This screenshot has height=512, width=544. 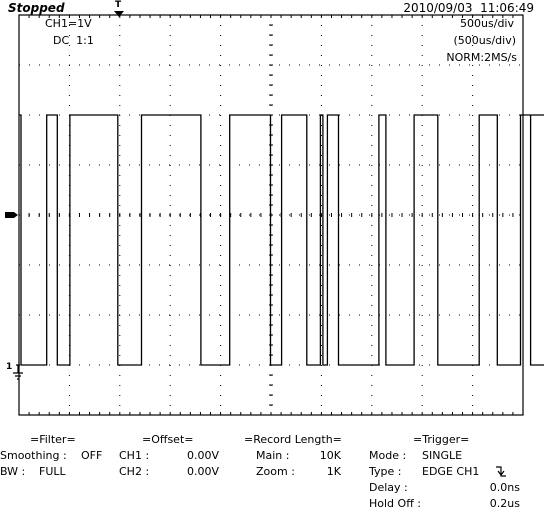 I want to click on acquisition-mode: NORM:2MS/s, so click(x=481, y=57).